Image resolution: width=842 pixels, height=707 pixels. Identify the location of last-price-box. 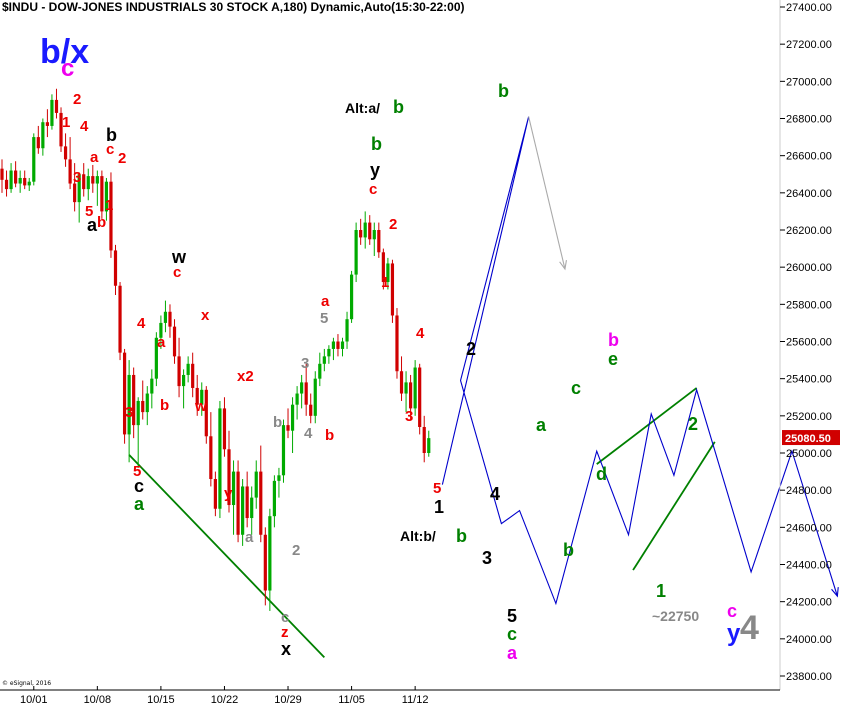
(811, 438).